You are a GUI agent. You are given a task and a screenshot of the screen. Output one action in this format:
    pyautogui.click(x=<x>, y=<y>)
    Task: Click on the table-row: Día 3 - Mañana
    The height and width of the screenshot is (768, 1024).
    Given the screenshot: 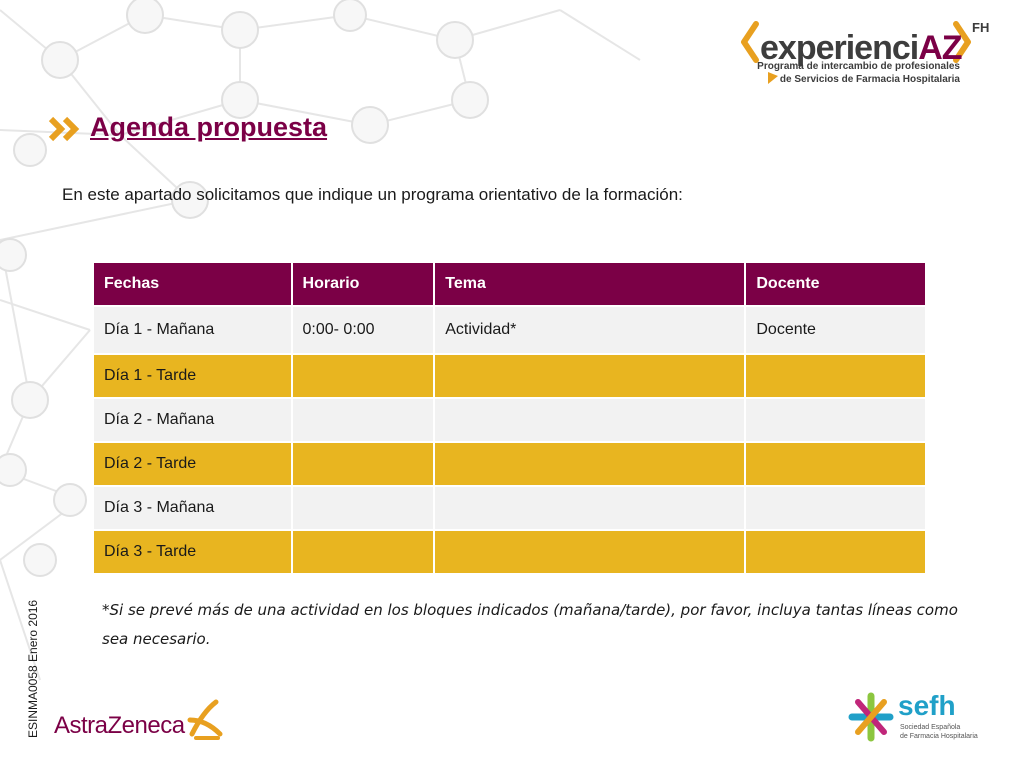 What is the action you would take?
    pyautogui.click(x=509, y=508)
    